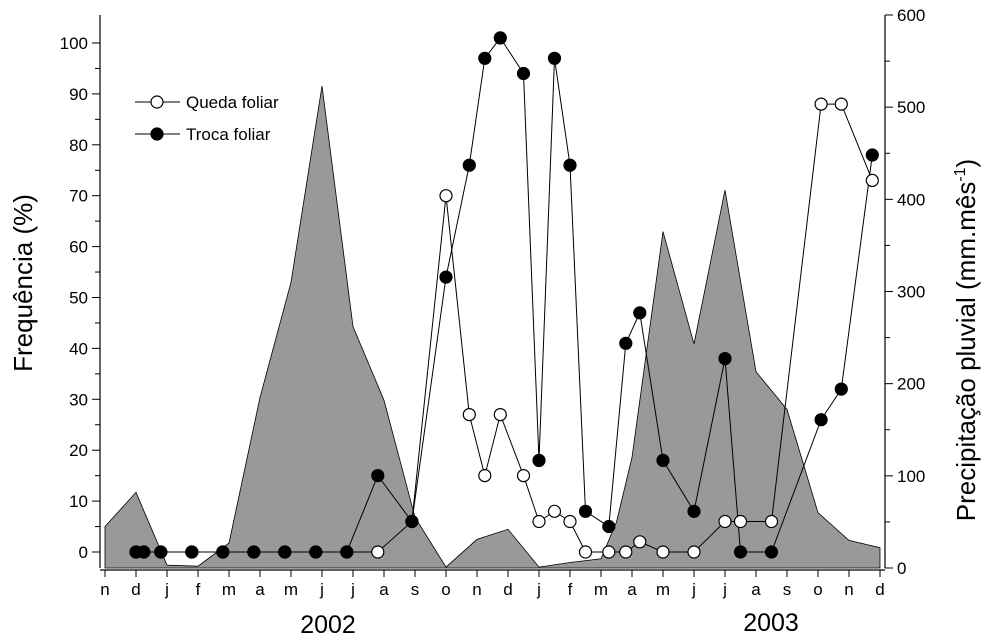 The height and width of the screenshot is (639, 989). Describe the element at coordinates (328, 625) in the screenshot. I see `year-label-2002: 2002` at that location.